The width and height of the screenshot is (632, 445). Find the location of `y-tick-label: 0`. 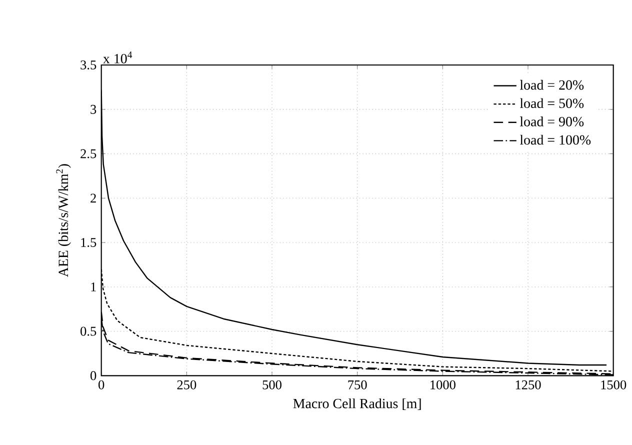

y-tick-label: 0 is located at coordinates (93, 375).